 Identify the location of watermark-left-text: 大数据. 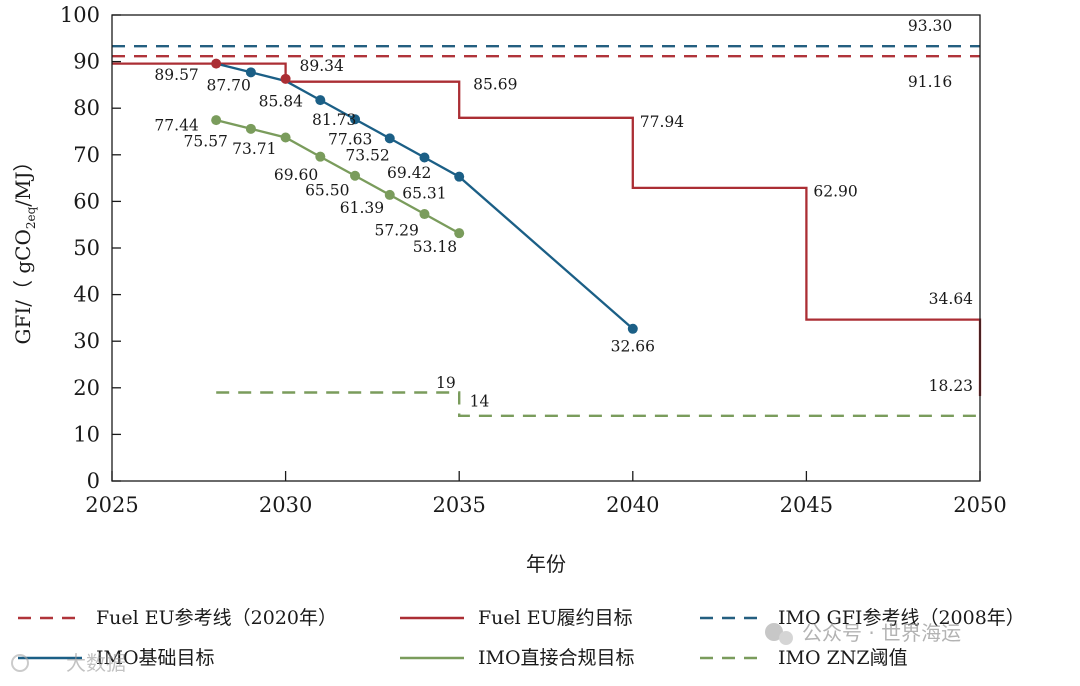
(96, 663).